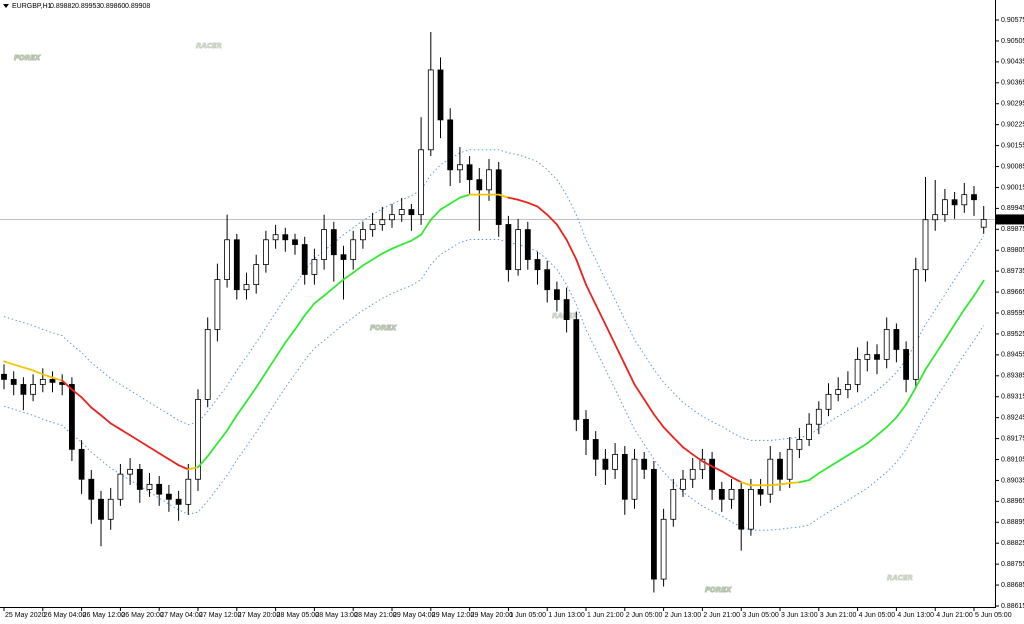  I want to click on x-tick-label: 2 Jun 21:00, so click(721, 615).